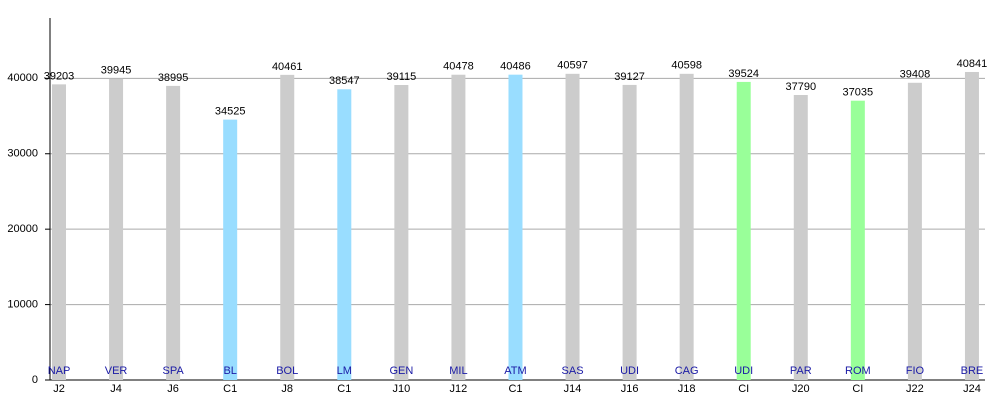 This screenshot has height=400, width=1000. What do you see at coordinates (401, 389) in the screenshot?
I see `x-tick-label: J10` at bounding box center [401, 389].